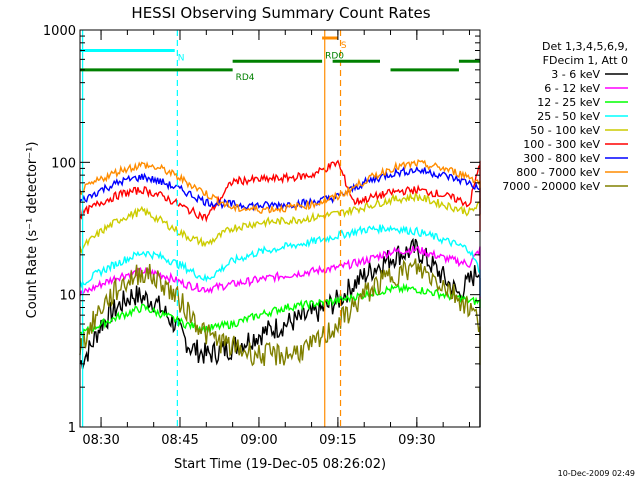 The image size is (640, 480). Describe the element at coordinates (551, 186) in the screenshot. I see `legend-label: 7000 - 20000 keV` at that location.